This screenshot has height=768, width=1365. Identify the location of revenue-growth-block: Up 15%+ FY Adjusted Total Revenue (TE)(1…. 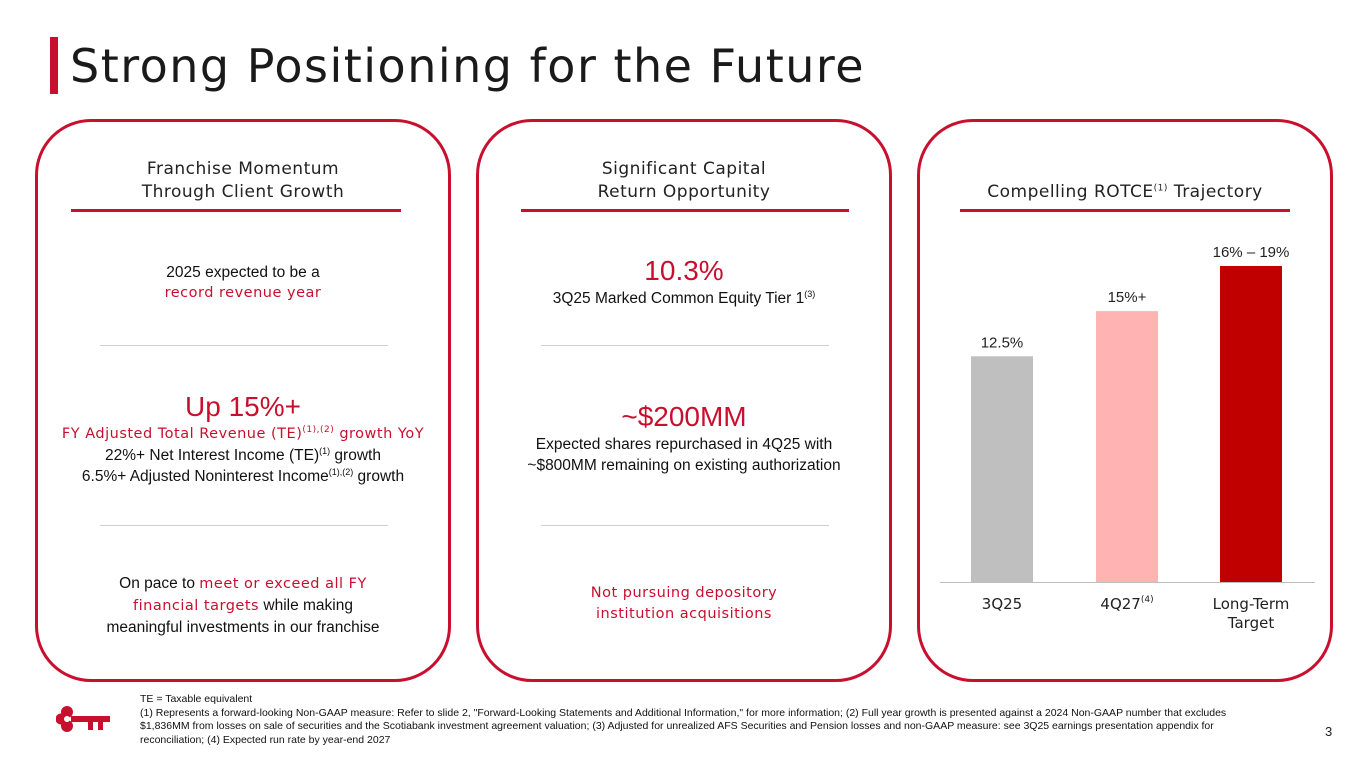
(243, 438).